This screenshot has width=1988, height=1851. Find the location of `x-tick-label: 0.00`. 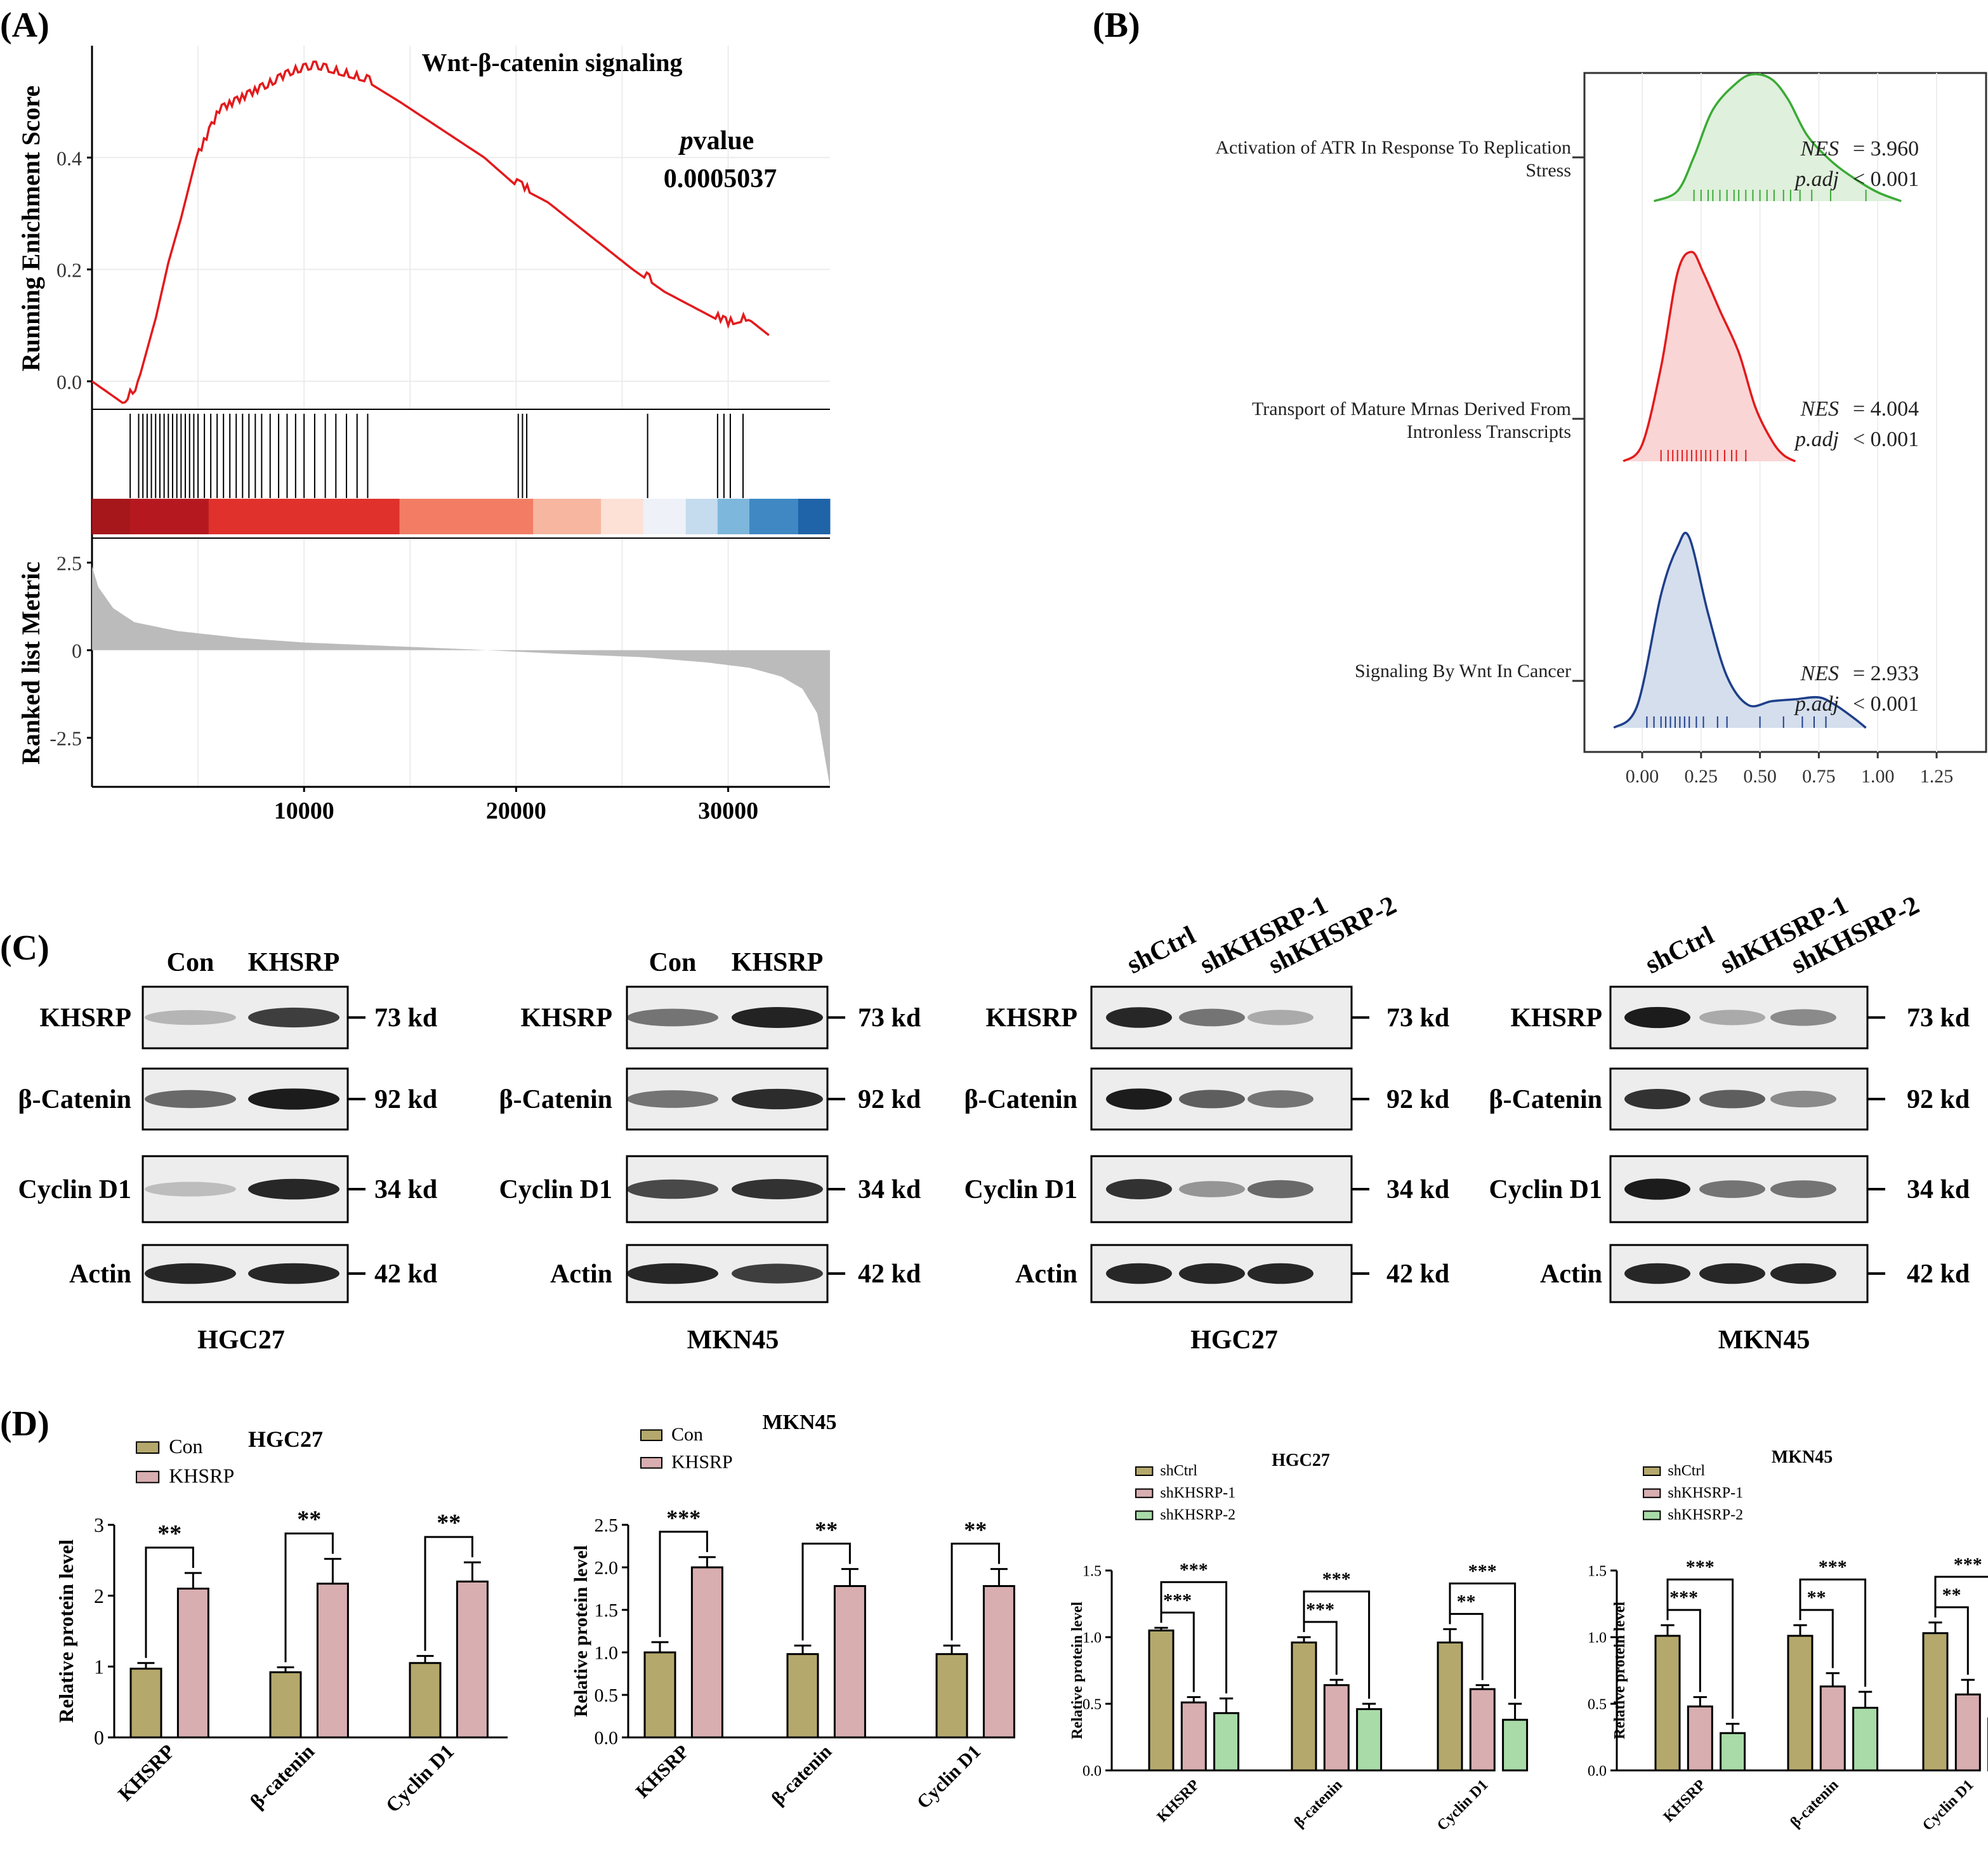

x-tick-label: 0.00 is located at coordinates (1642, 777).